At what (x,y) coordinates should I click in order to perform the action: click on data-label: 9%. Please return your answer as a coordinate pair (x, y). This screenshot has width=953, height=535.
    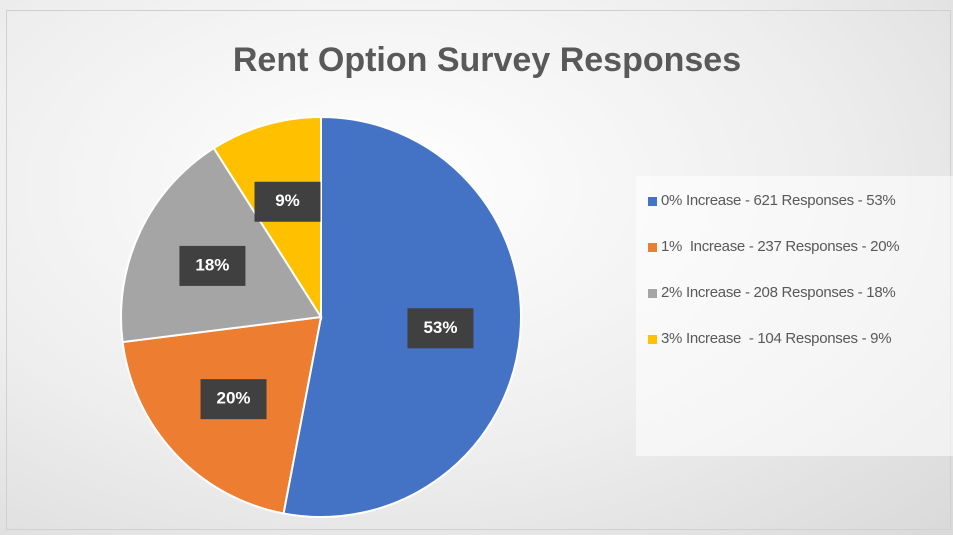
    Looking at the image, I should click on (287, 200).